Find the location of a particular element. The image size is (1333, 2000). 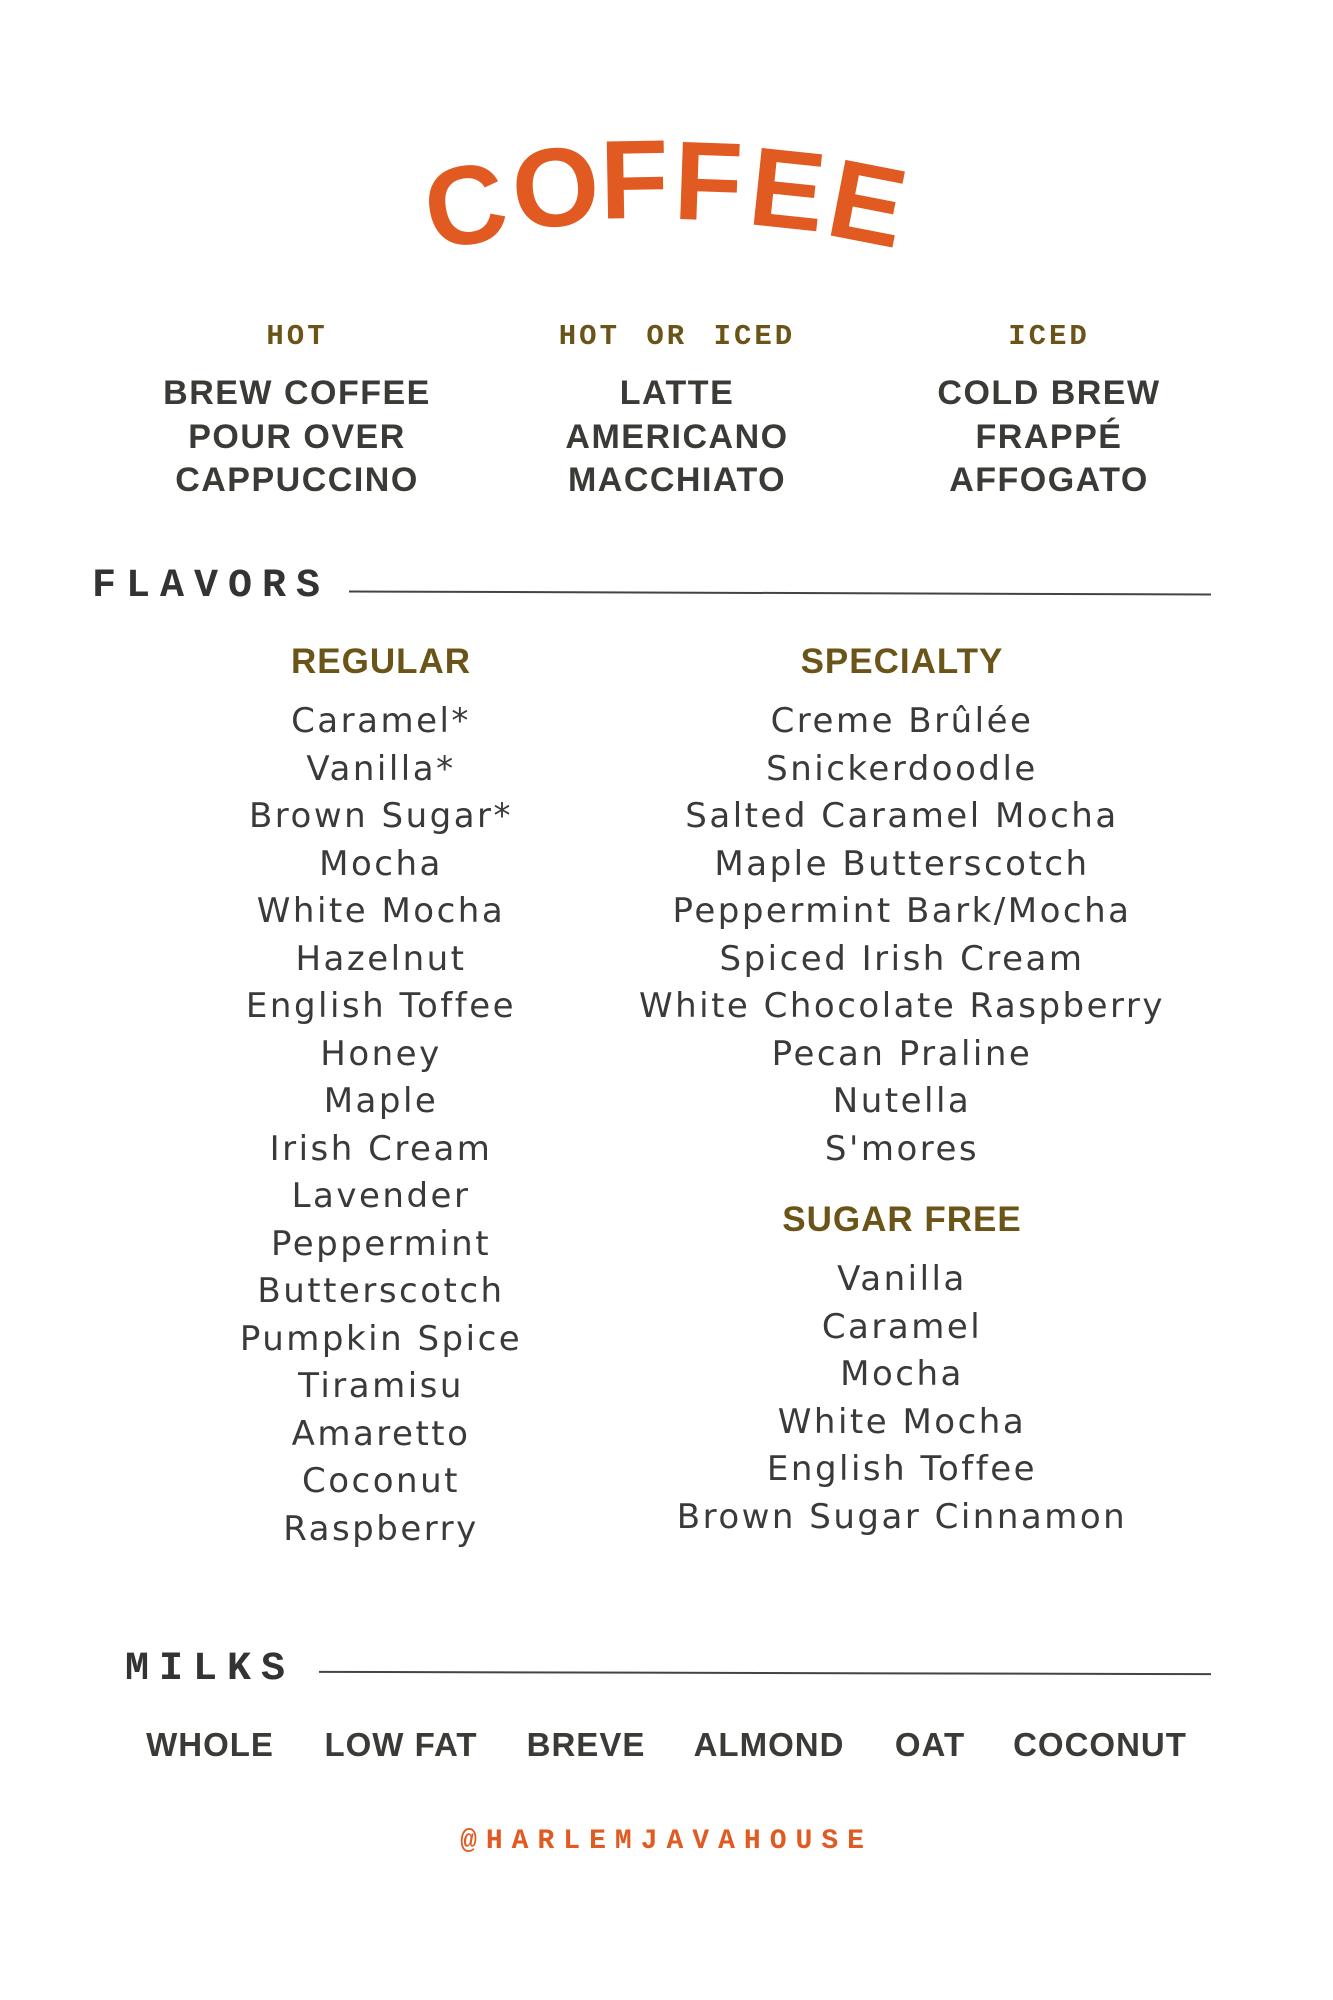

flavor-item: Maple Butterscotch is located at coordinates (902, 863).